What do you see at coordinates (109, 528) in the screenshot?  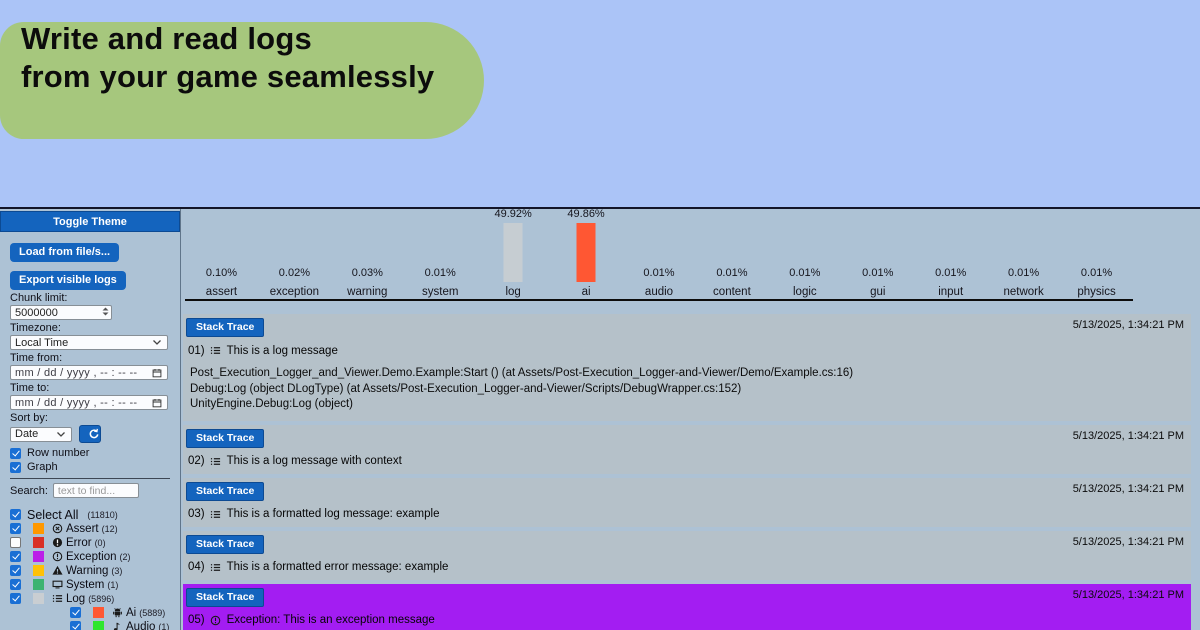 I see `filter-count: (12)` at bounding box center [109, 528].